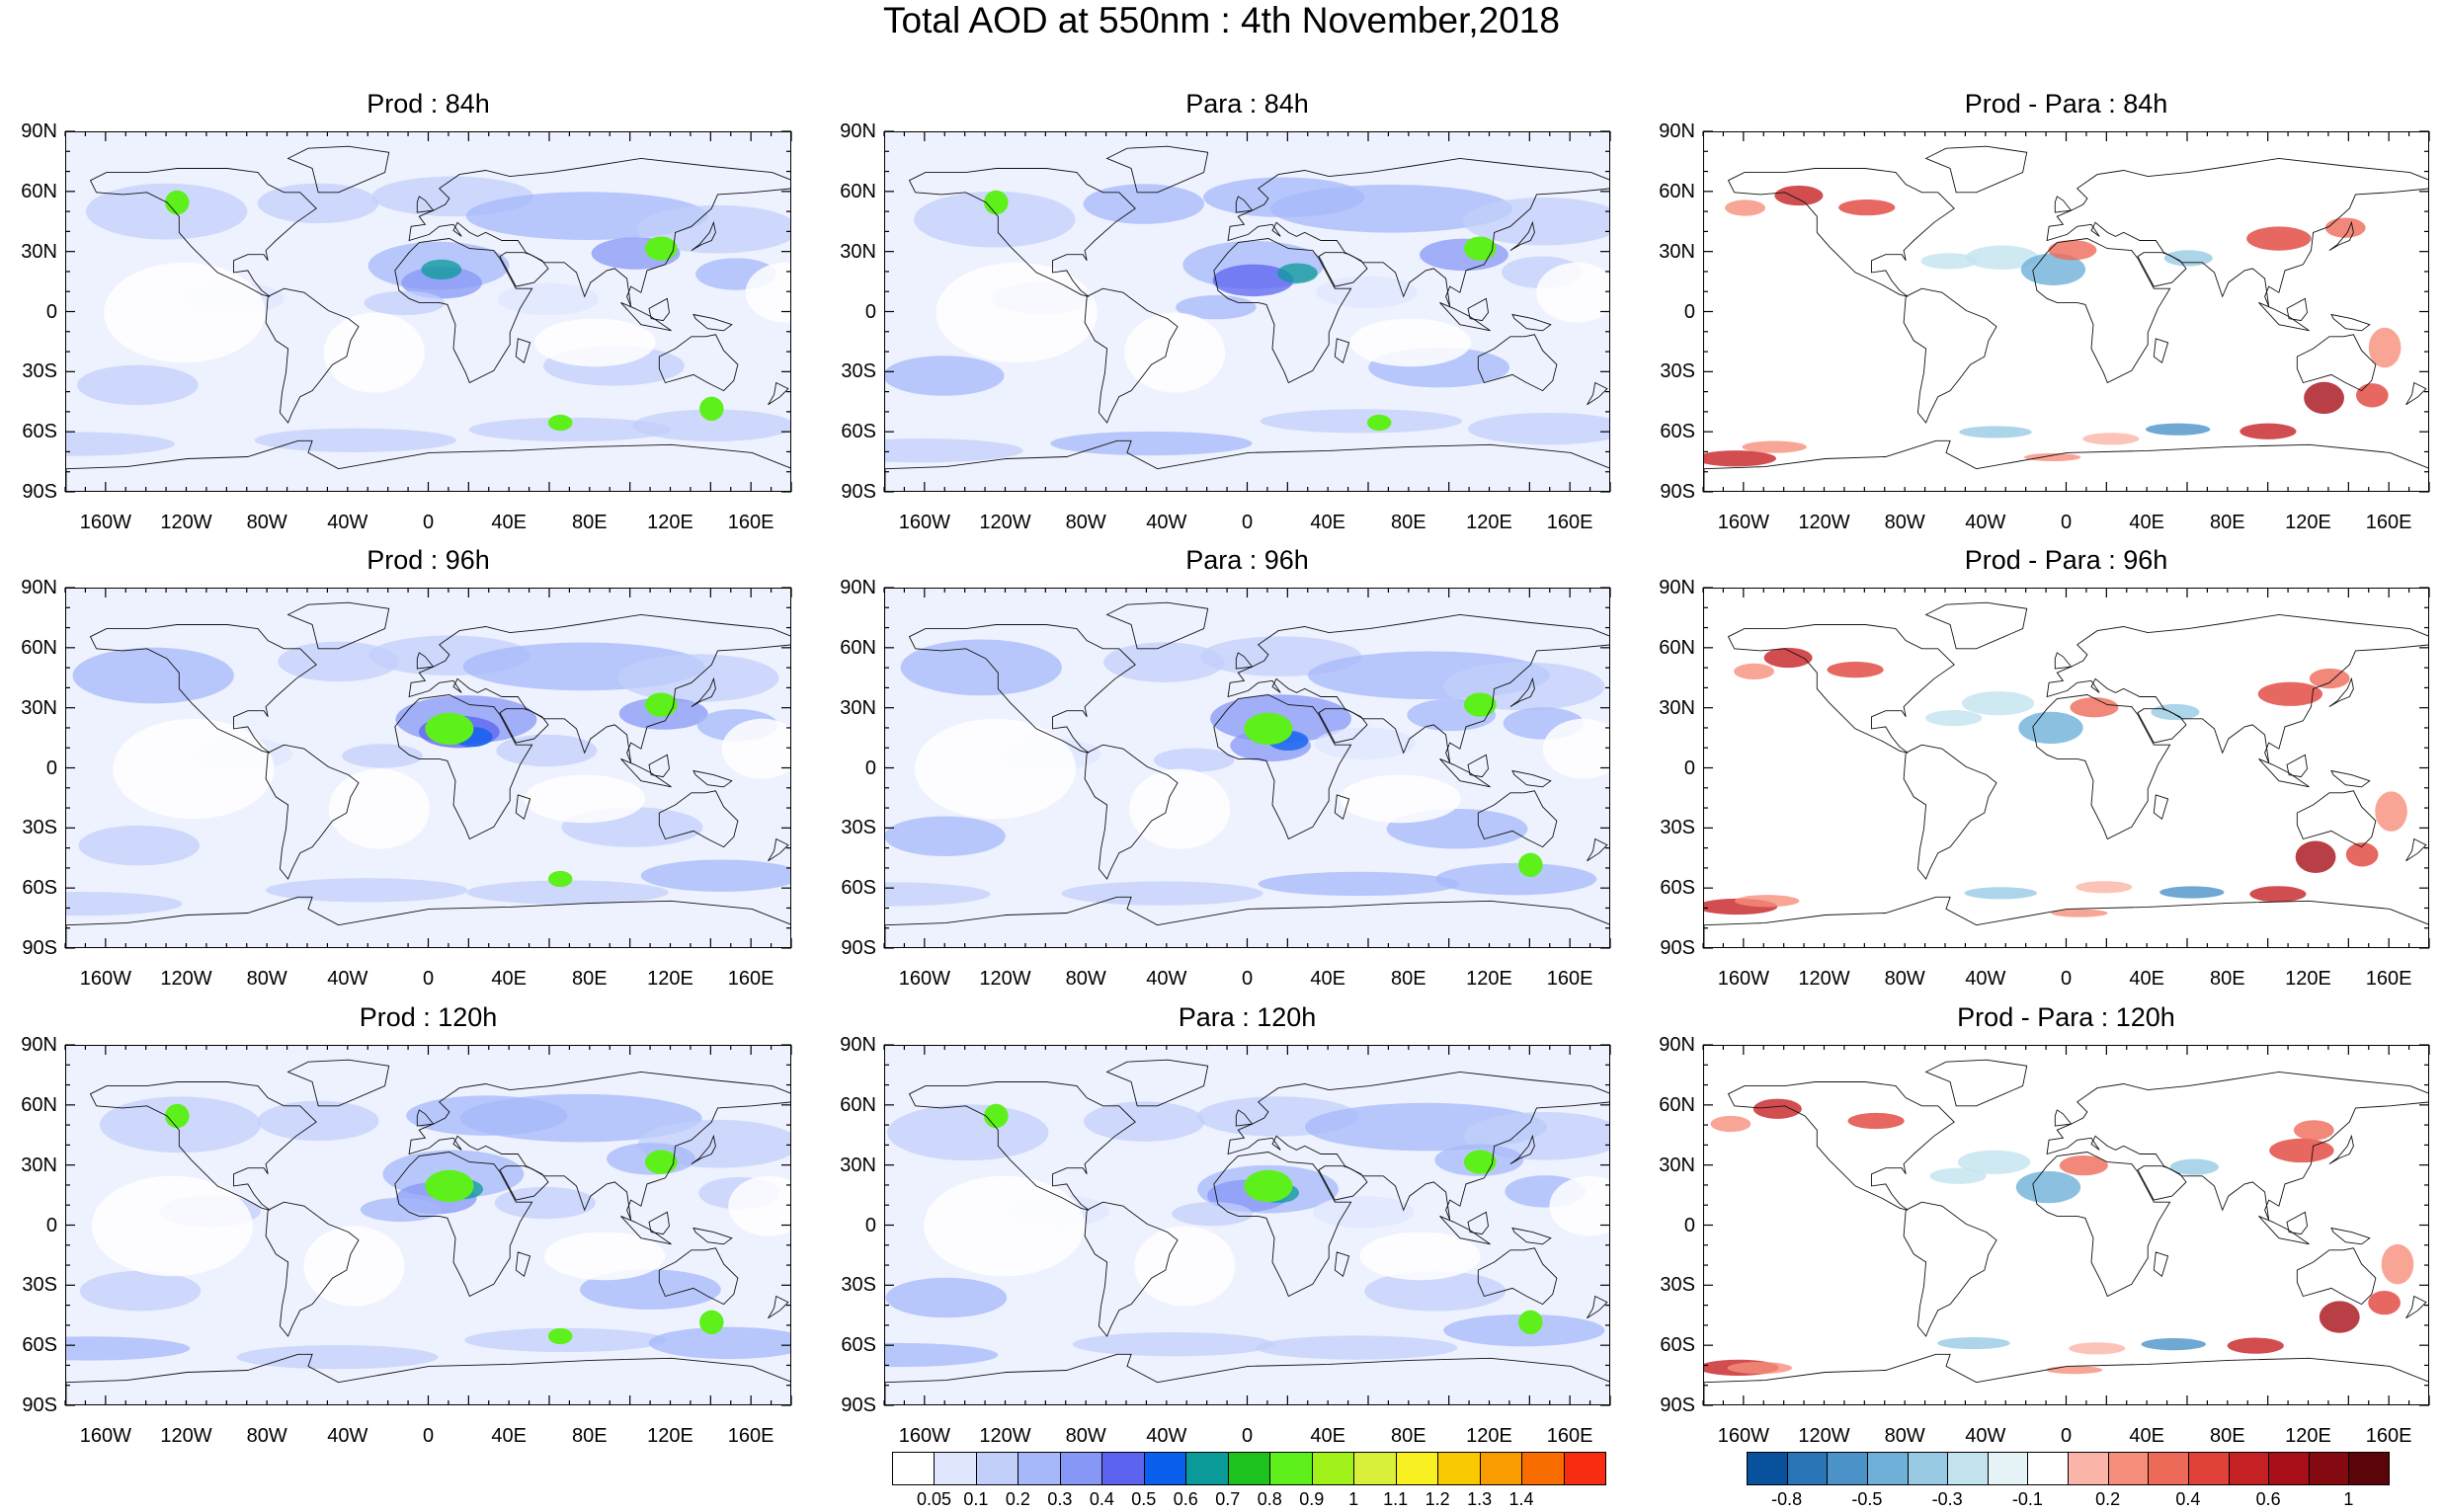 The image size is (2443, 1512). What do you see at coordinates (1396, 1499) in the screenshot?
I see `aod-colorbar-label: 1.1` at bounding box center [1396, 1499].